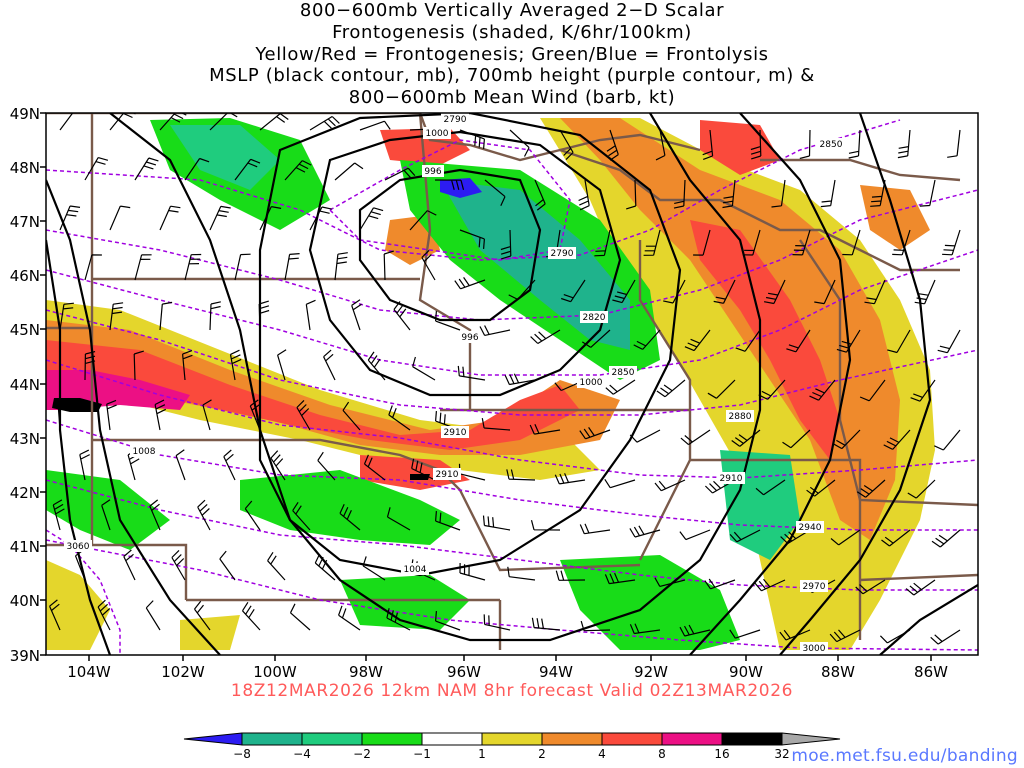 This screenshot has width=1024, height=768. What do you see at coordinates (623, 372) in the screenshot?
I see `hgt-label-2850: 2850` at bounding box center [623, 372].